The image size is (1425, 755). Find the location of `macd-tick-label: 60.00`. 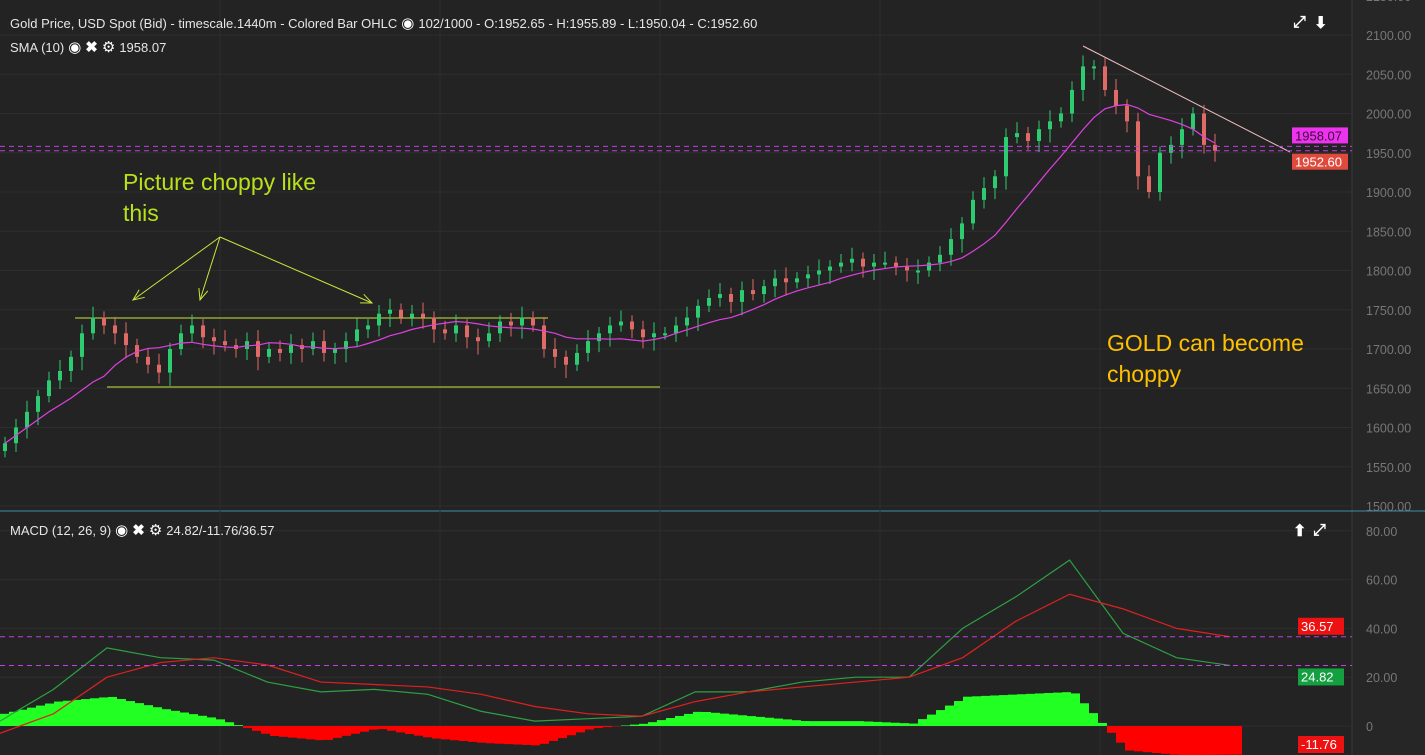

macd-tick-label: 60.00 is located at coordinates (1381, 581).